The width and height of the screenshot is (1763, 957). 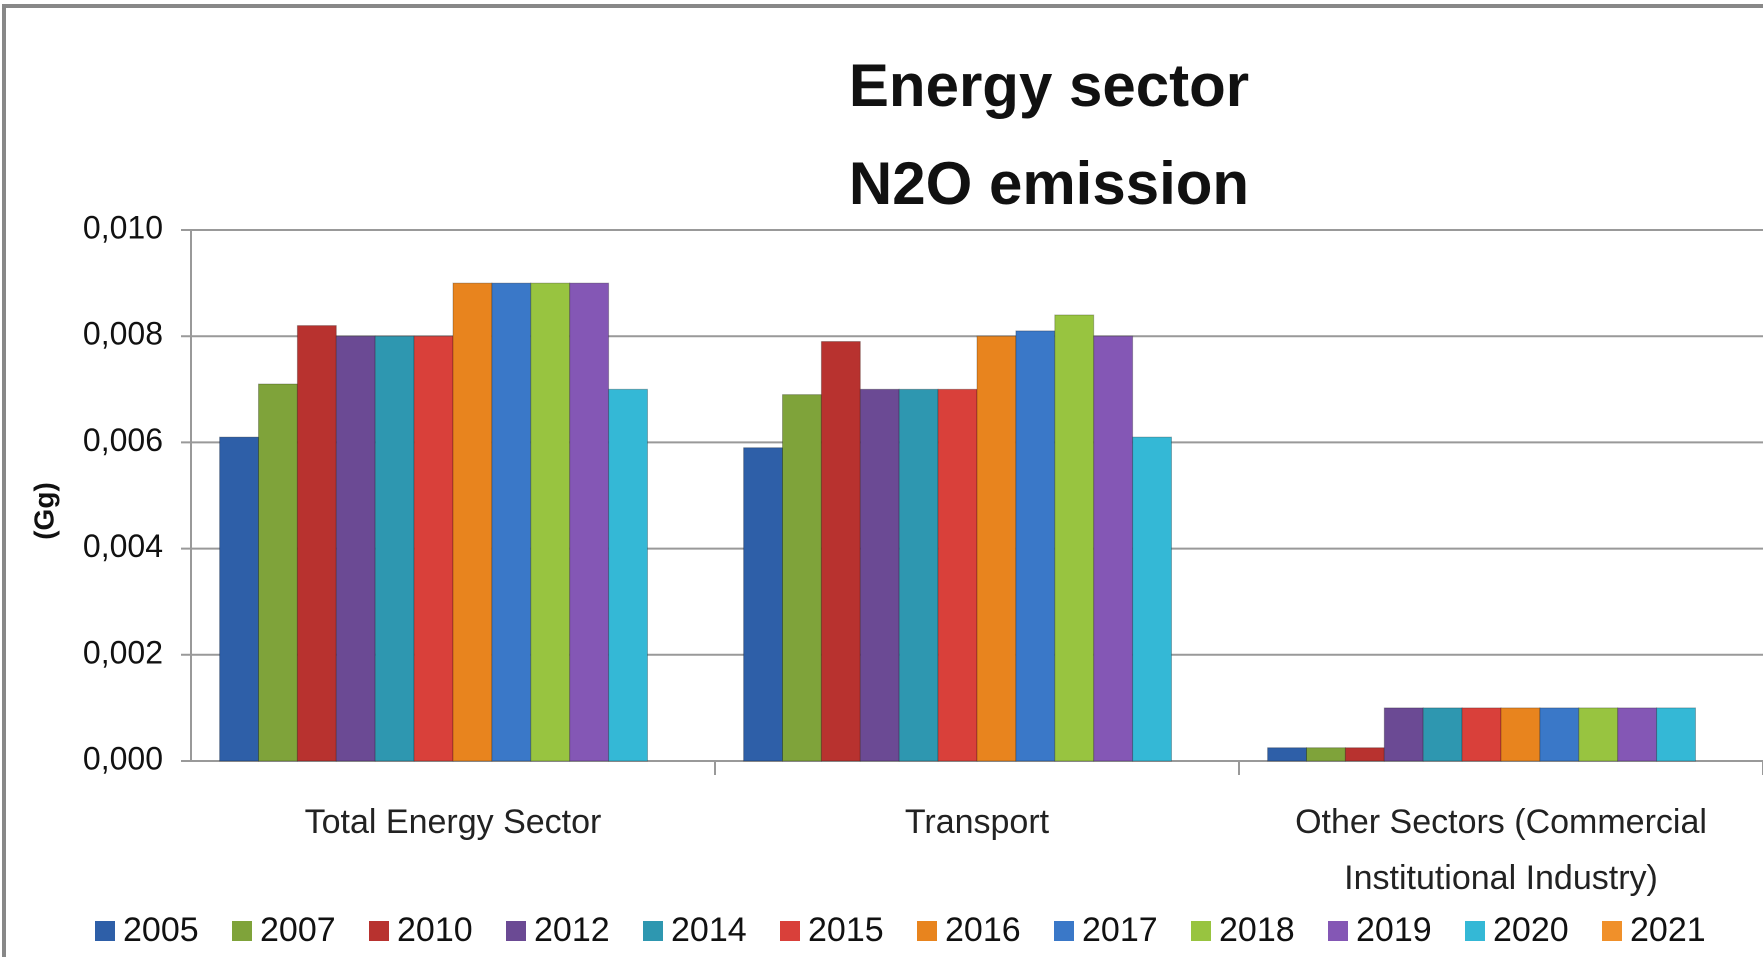 I want to click on legend-label: 2007, so click(x=298, y=930).